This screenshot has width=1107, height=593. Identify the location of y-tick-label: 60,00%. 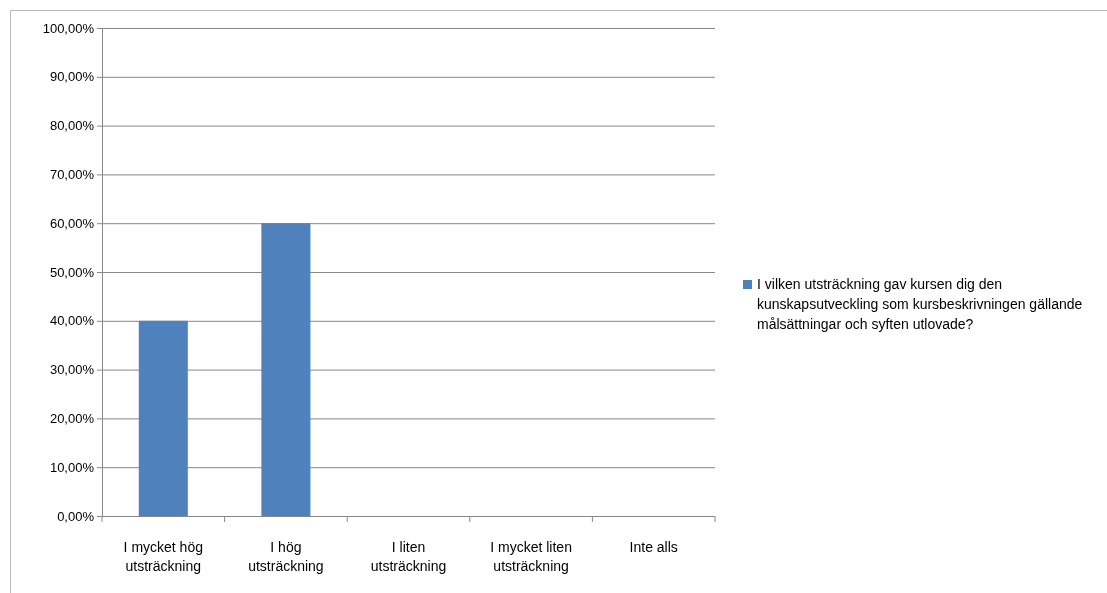
(72, 223).